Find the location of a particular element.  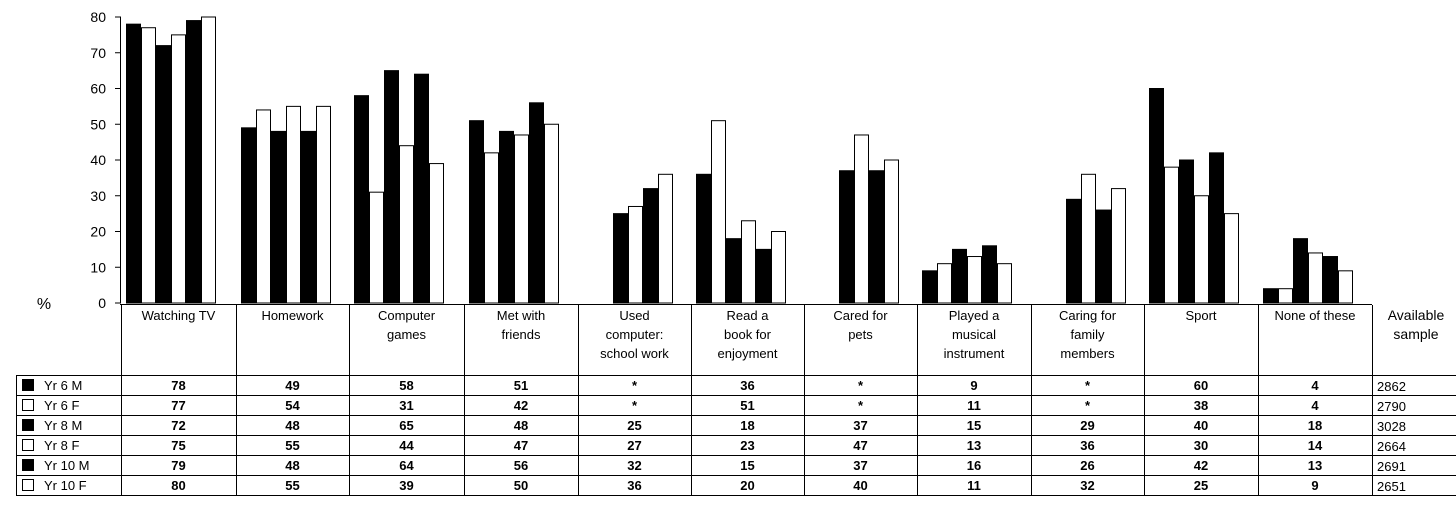

table-cell-value: 11 is located at coordinates (974, 405).